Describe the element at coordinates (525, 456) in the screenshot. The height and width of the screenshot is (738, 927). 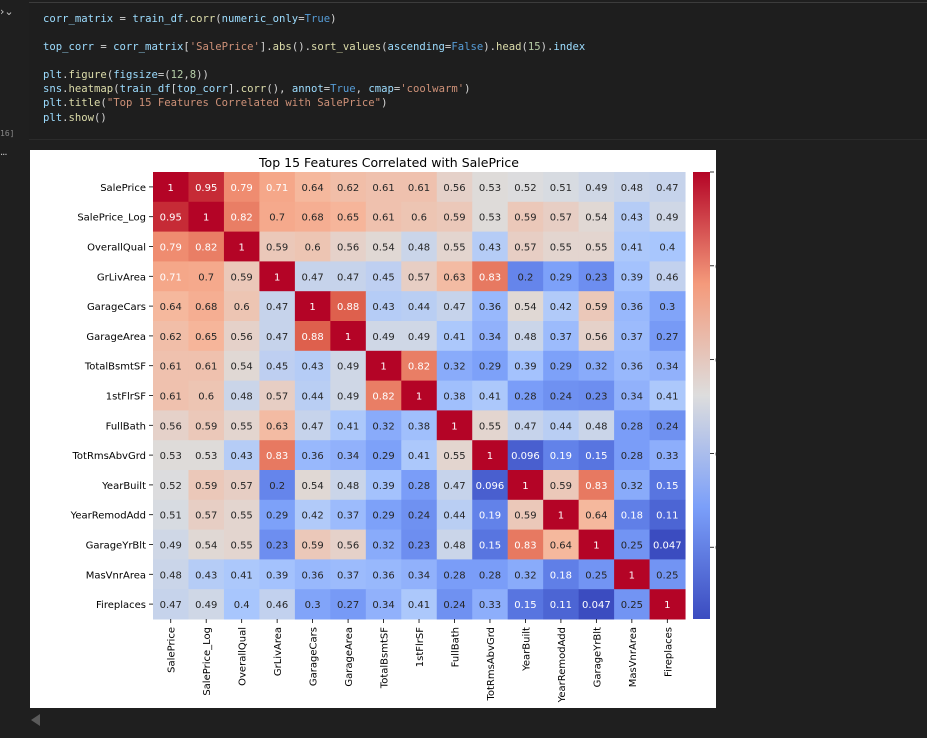
I see `cell-value-label: 0.096` at that location.